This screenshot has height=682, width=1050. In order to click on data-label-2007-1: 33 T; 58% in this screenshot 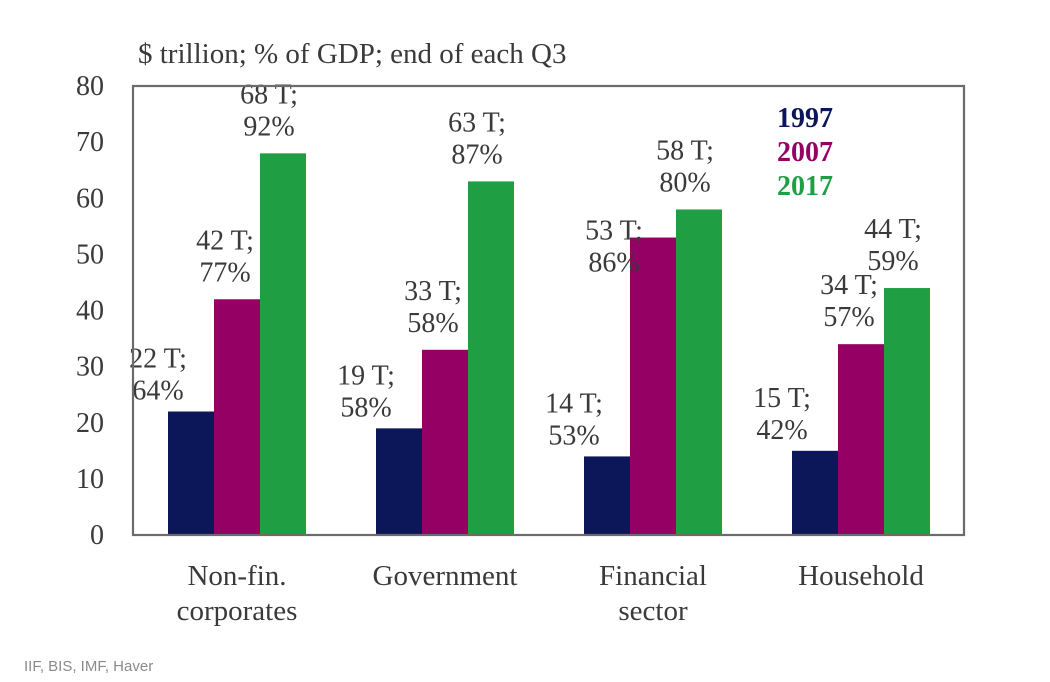, I will do `click(433, 307)`.